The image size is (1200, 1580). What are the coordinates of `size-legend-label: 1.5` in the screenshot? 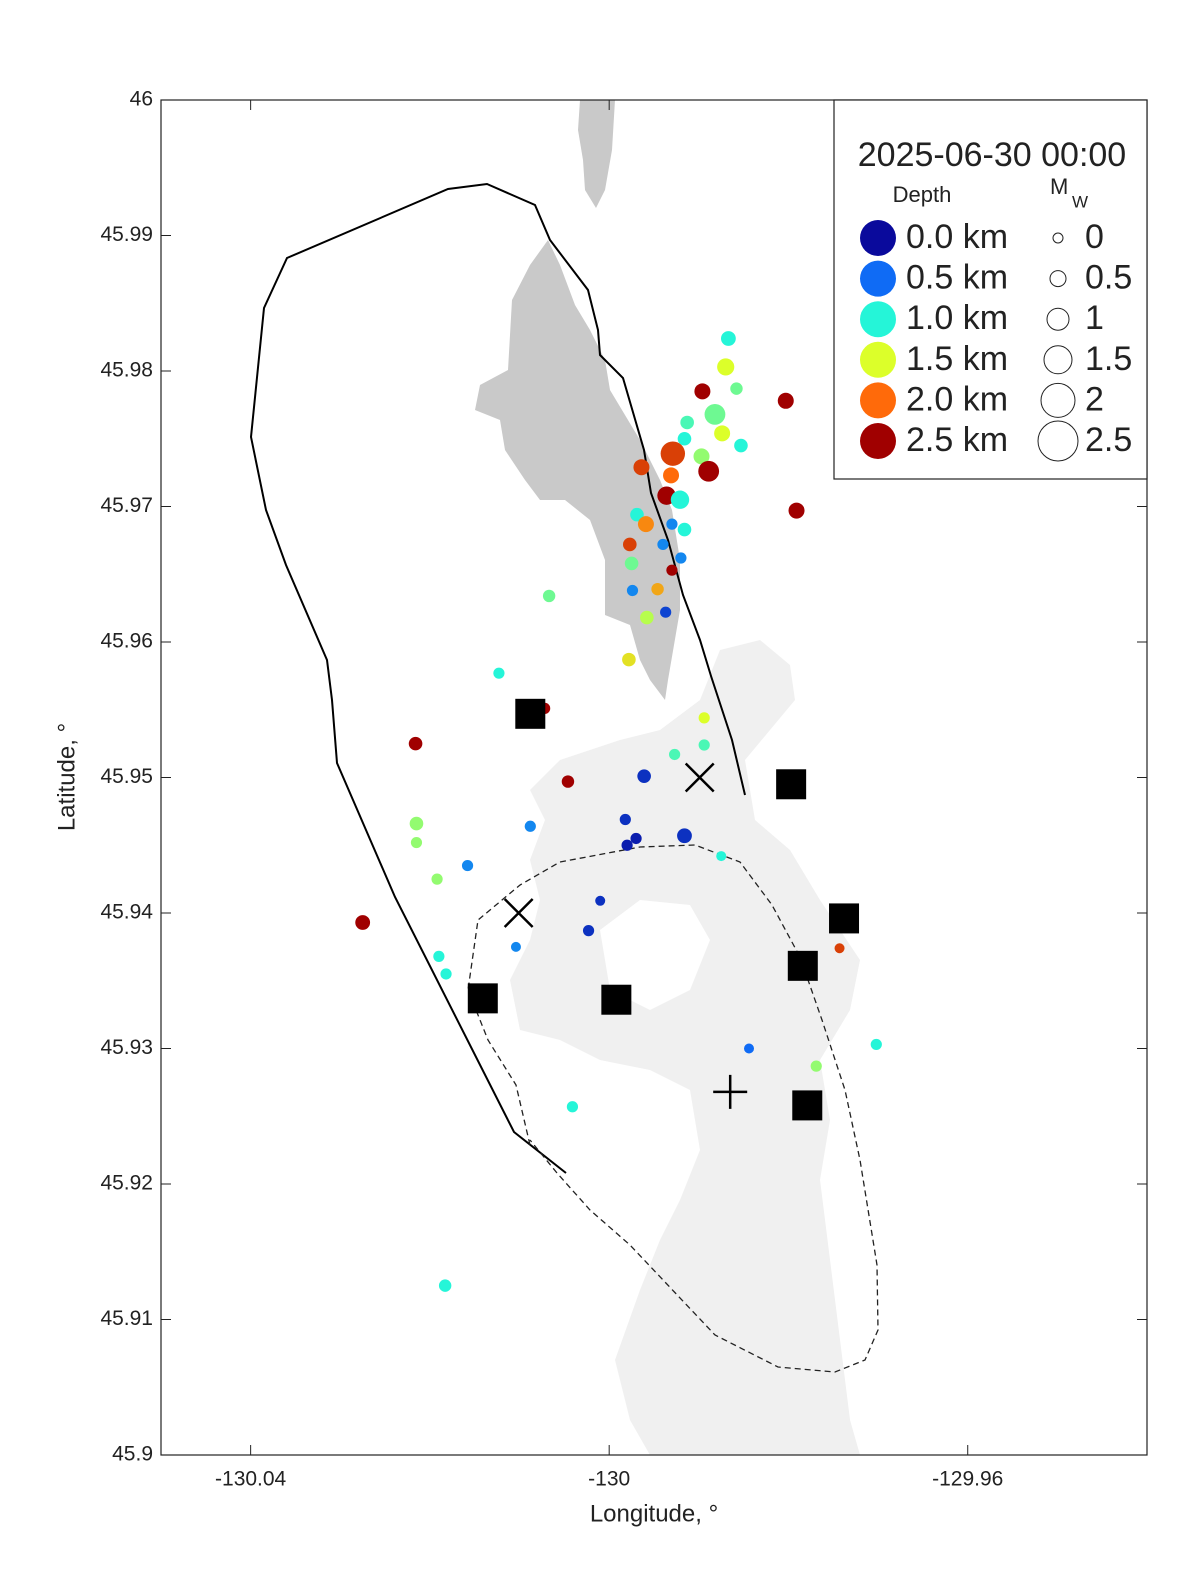 It's located at (1108, 359).